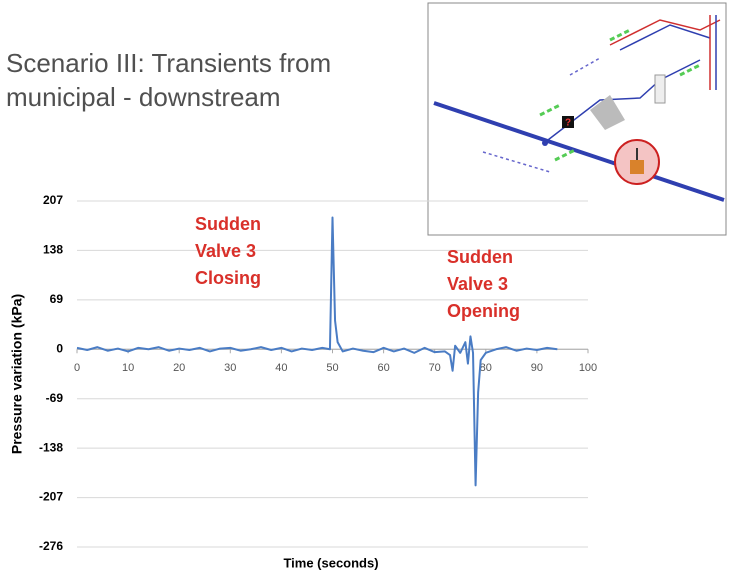  What do you see at coordinates (332, 368) in the screenshot?
I see `x-tick-label: 50` at bounding box center [332, 368].